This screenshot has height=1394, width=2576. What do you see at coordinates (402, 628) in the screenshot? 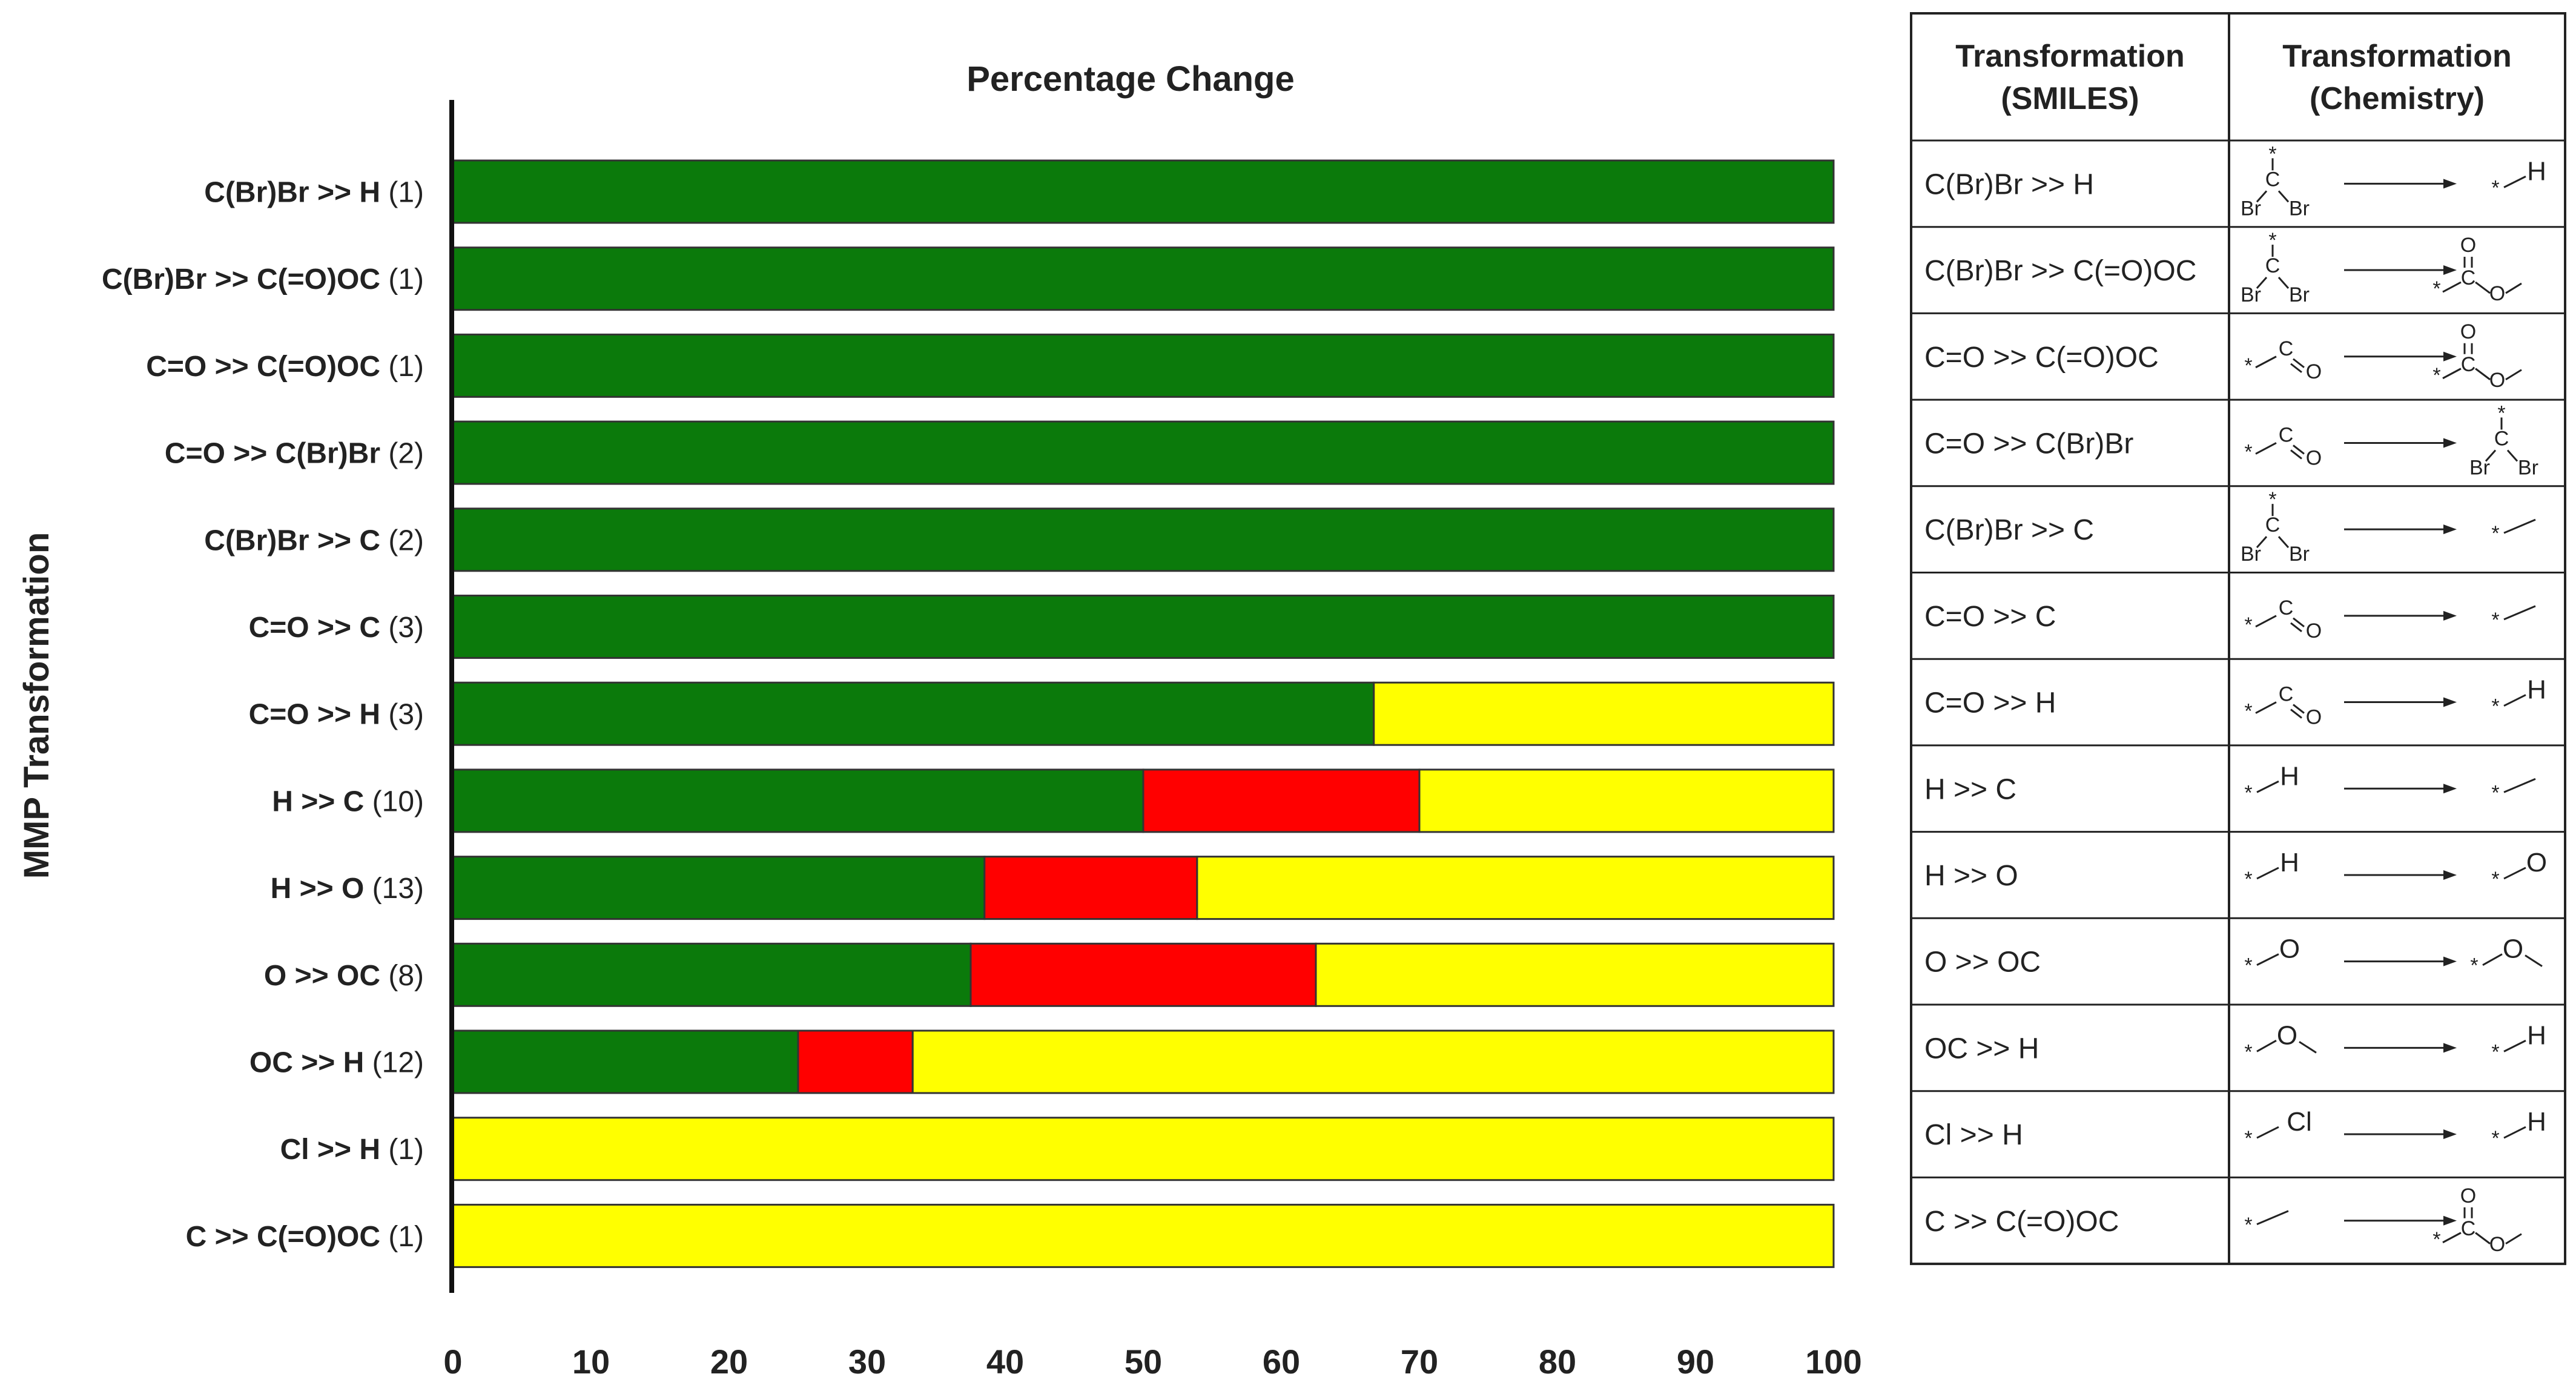
I see `category-count: (3)` at bounding box center [402, 628].